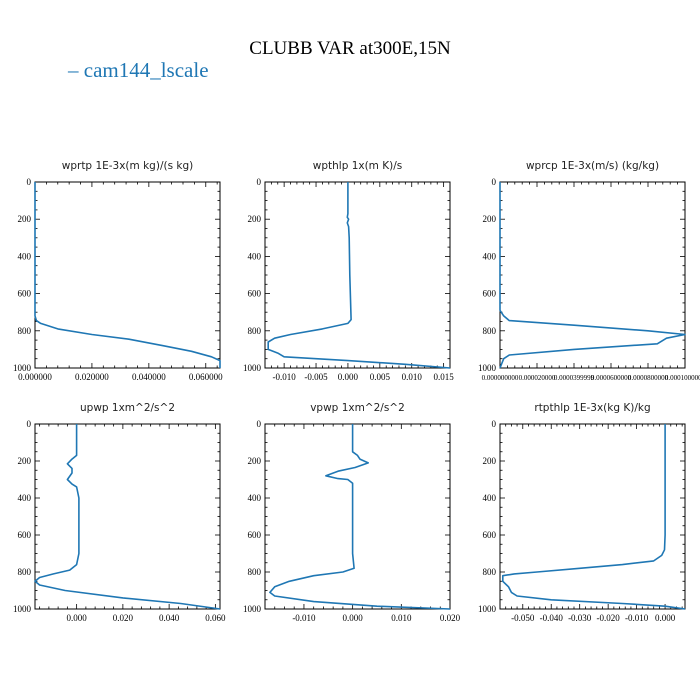  I want to click on x-tick-label: 0.060, so click(215, 618).